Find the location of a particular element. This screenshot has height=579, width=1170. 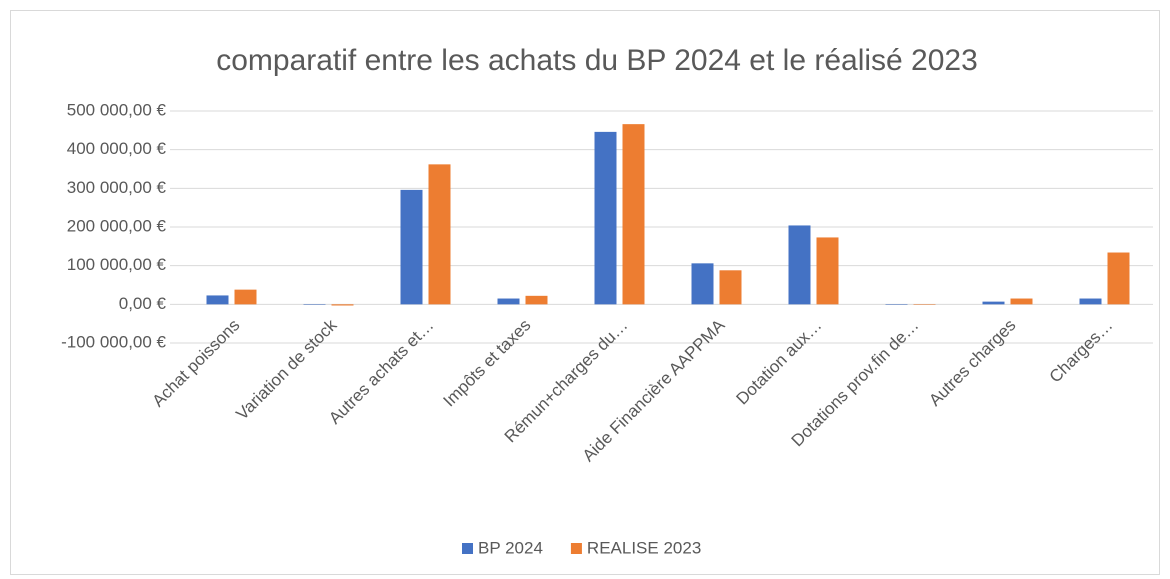

y-tick-label: 300 000,00 € is located at coordinates (117, 187).